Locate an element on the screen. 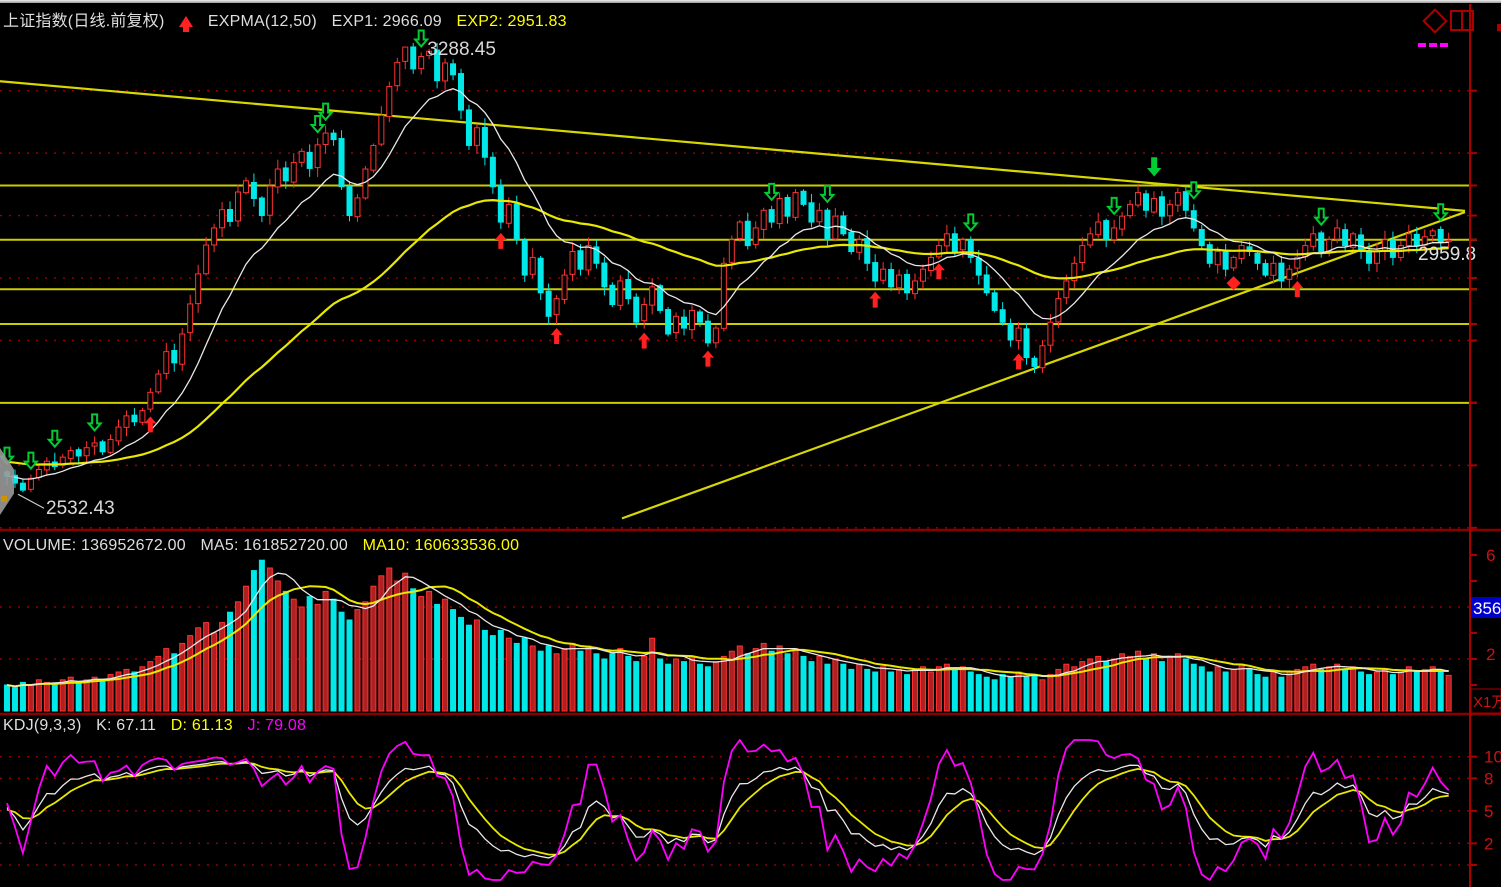  volume-value: VOLUME: 136952672.00 is located at coordinates (94, 545).